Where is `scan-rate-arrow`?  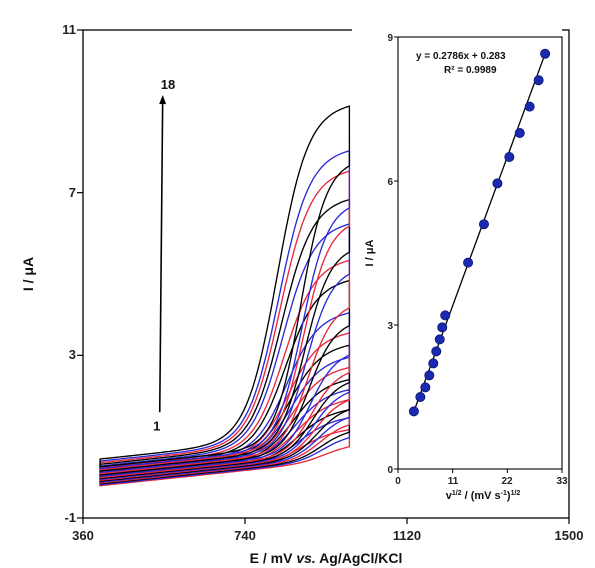 scan-rate-arrow is located at coordinates (161, 258).